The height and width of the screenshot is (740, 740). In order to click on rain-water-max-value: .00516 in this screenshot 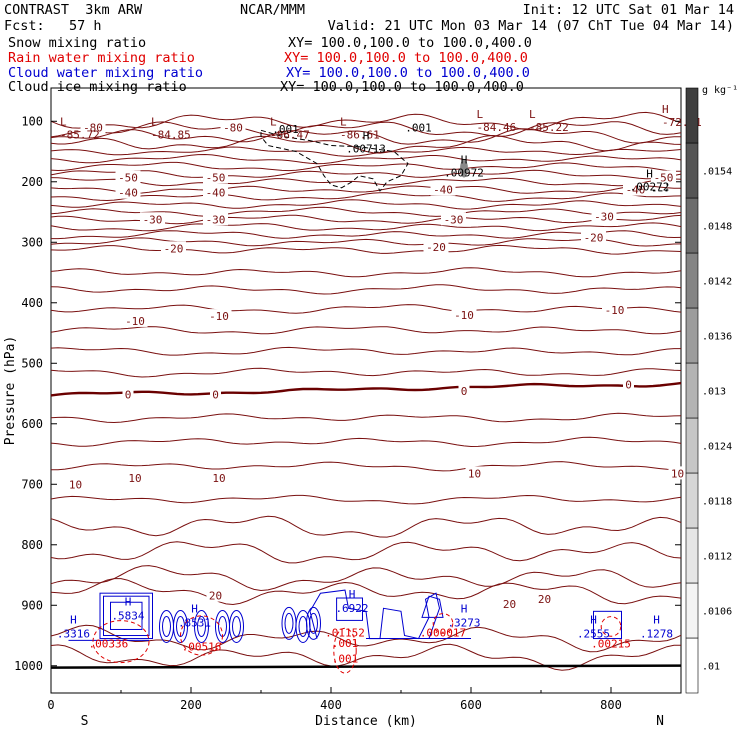, I will do `click(202, 647)`.